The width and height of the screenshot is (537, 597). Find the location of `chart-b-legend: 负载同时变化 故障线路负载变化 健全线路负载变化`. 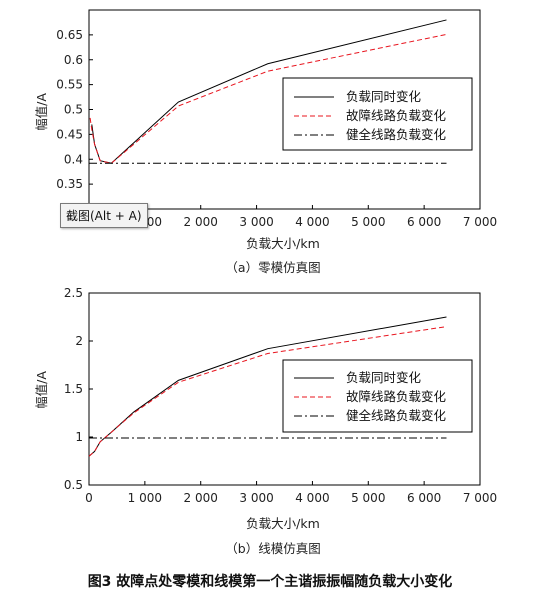

chart-b-legend: 负载同时变化 故障线路负载变化 健全线路负载变化 is located at coordinates (377, 396).